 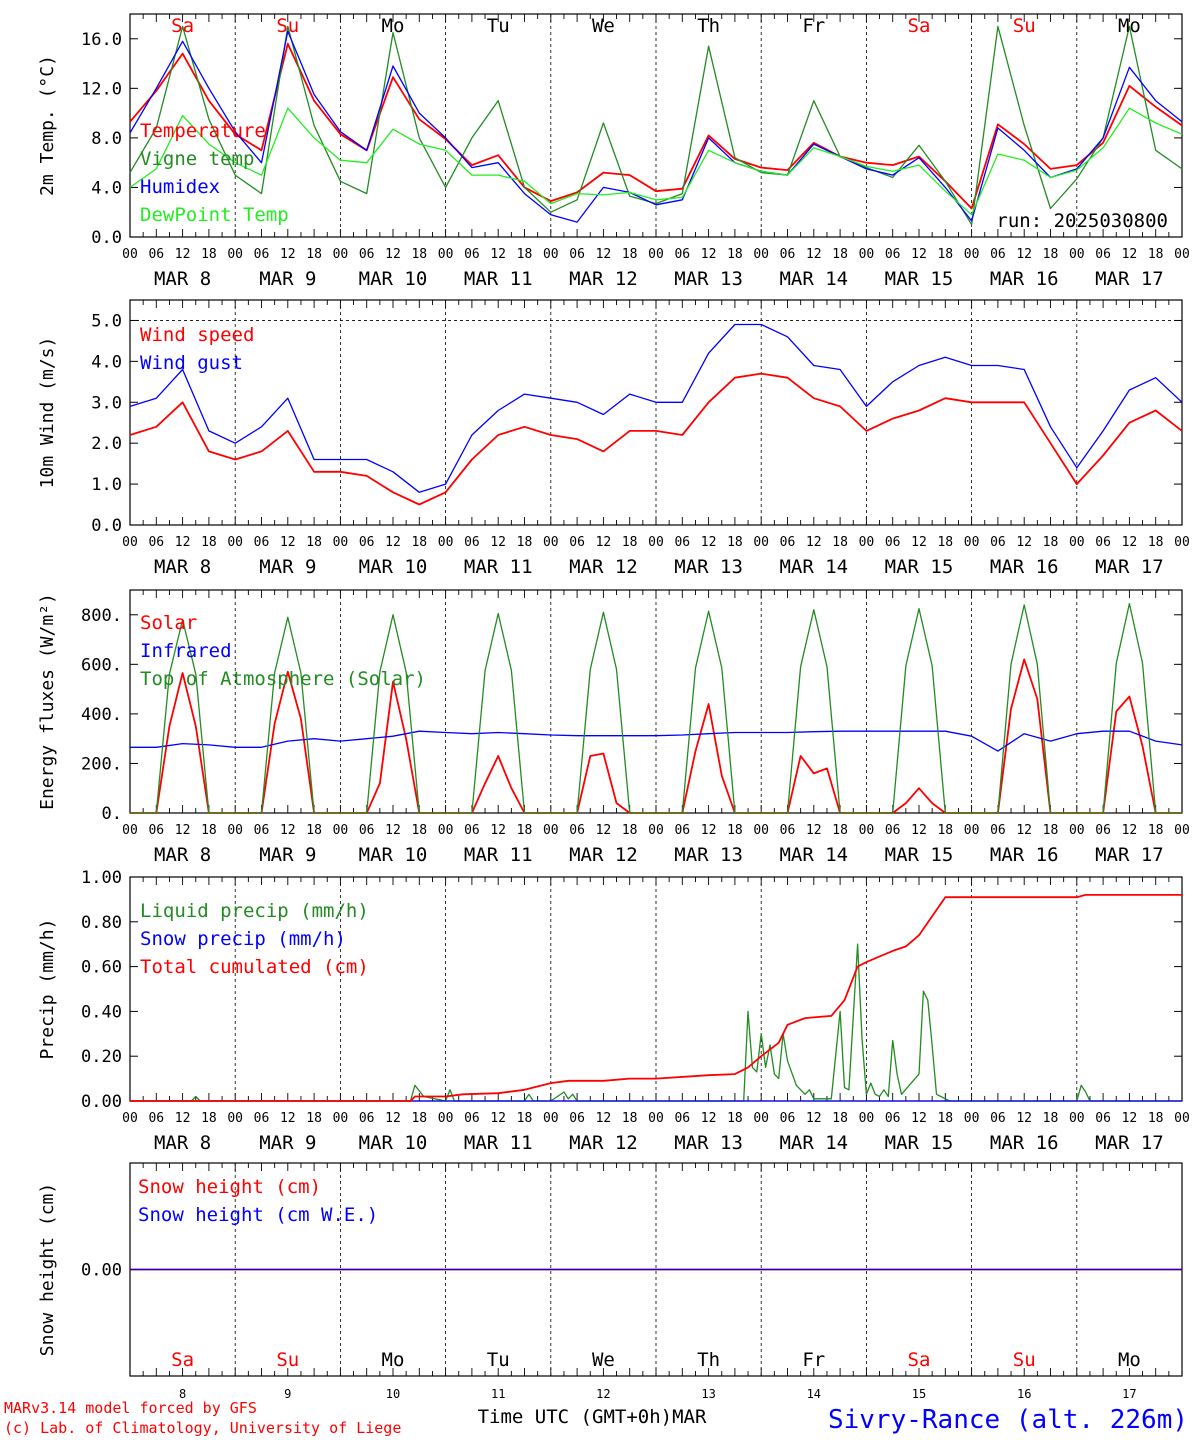 I want to click on weekday-label: We, so click(x=603, y=26).